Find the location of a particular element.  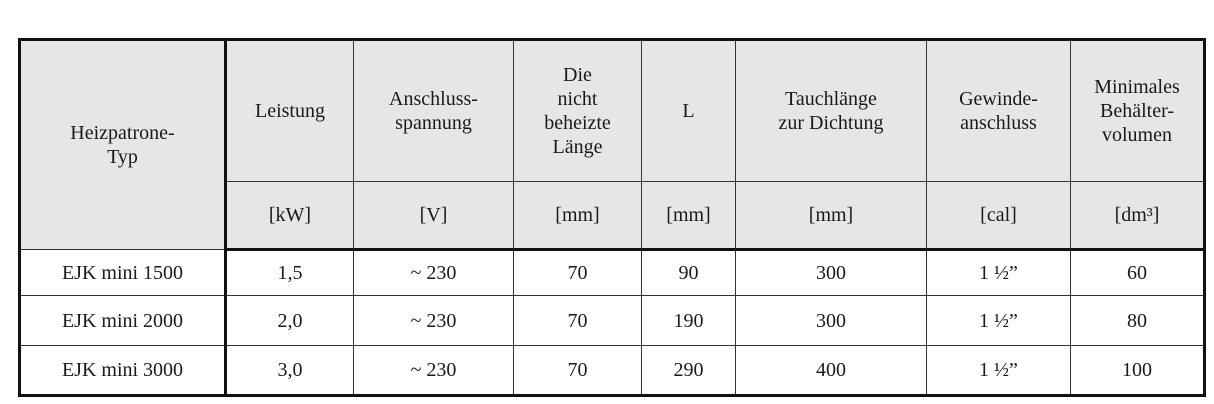

cell: 2,0 is located at coordinates (289, 320).